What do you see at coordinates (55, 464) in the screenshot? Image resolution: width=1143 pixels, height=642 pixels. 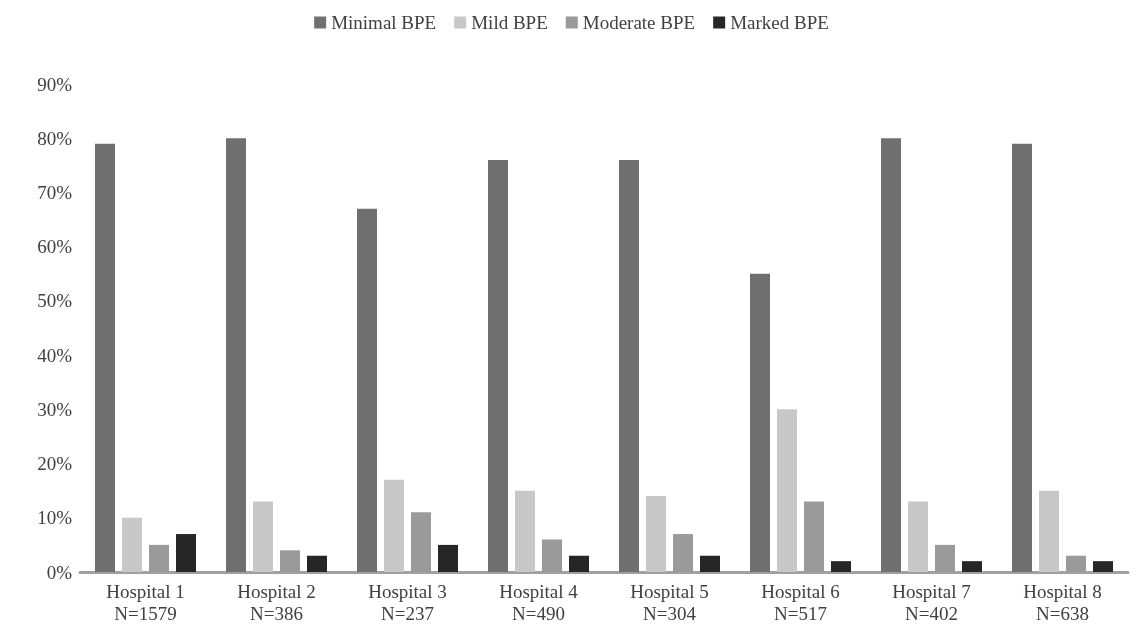 I see `y-tick-label: 20%` at bounding box center [55, 464].